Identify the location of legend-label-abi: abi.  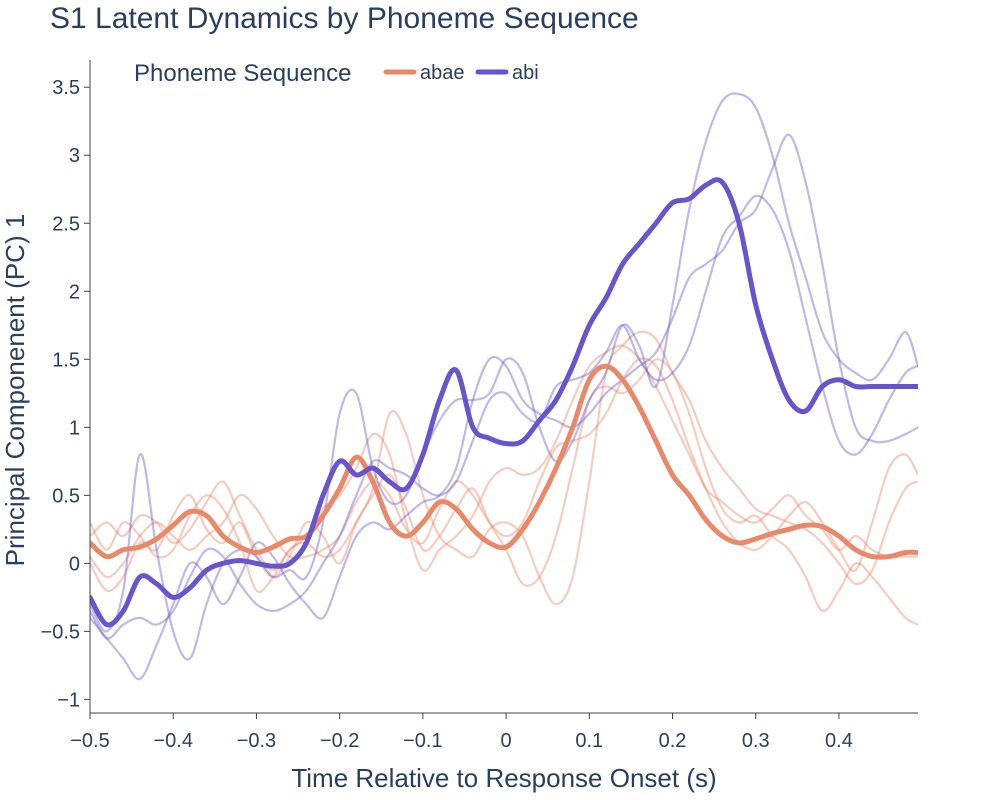
(525, 73).